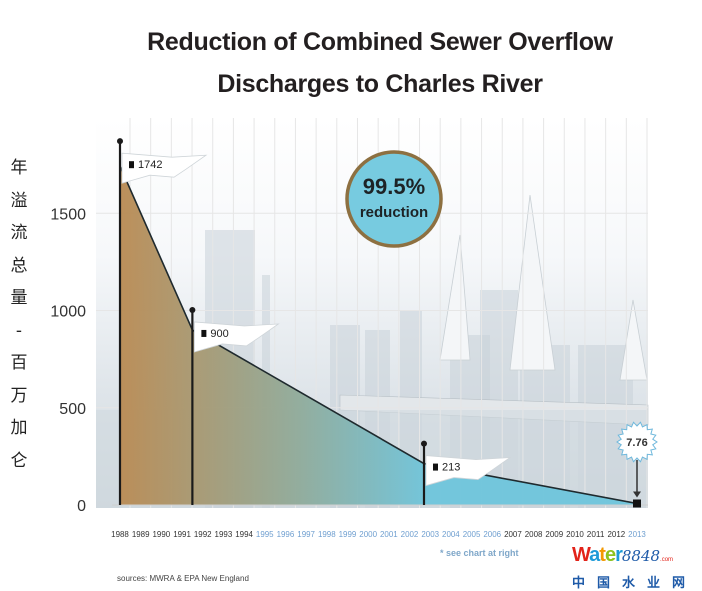  Describe the element at coordinates (513, 534) in the screenshot. I see `x-tick-label: 2007` at that location.